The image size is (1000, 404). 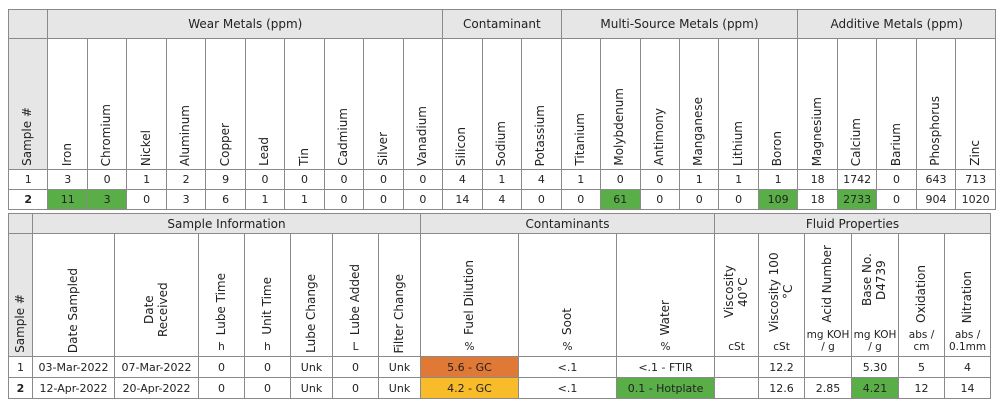 I want to click on column-header: Zinc, so click(x=975, y=104).